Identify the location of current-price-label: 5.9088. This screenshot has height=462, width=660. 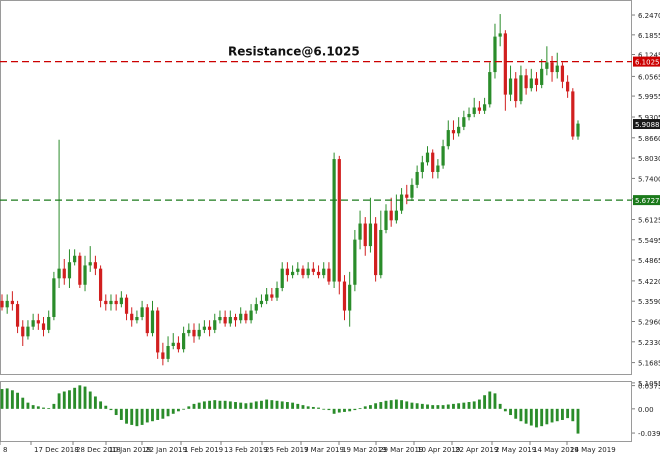
(647, 125).